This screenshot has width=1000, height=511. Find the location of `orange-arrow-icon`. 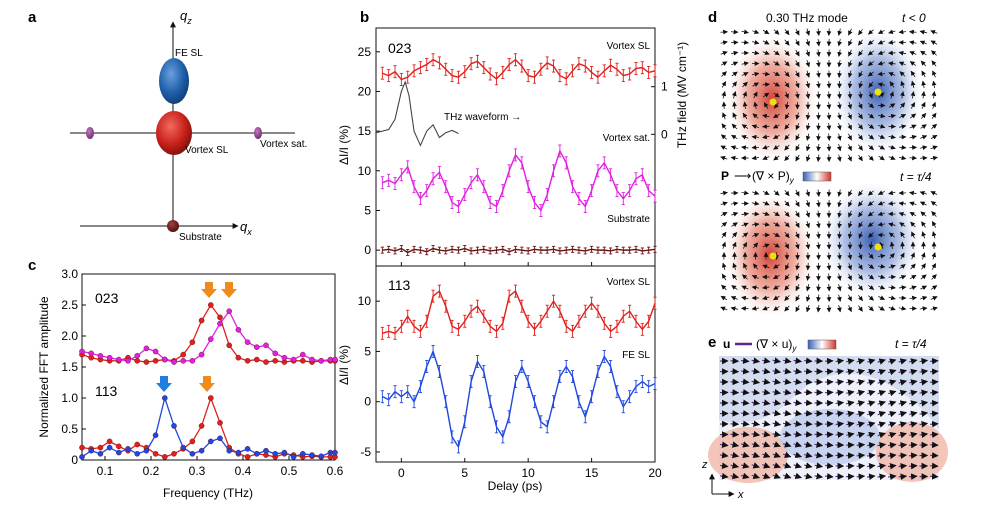

orange-arrow-icon is located at coordinates (229, 290).